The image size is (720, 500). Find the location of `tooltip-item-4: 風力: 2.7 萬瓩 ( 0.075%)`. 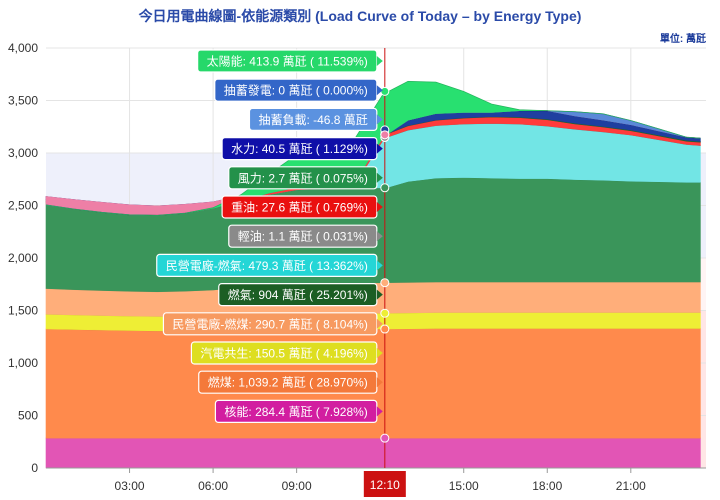

tooltip-item-4: 風力: 2.7 萬瓩 ( 0.075%) is located at coordinates (305, 178).